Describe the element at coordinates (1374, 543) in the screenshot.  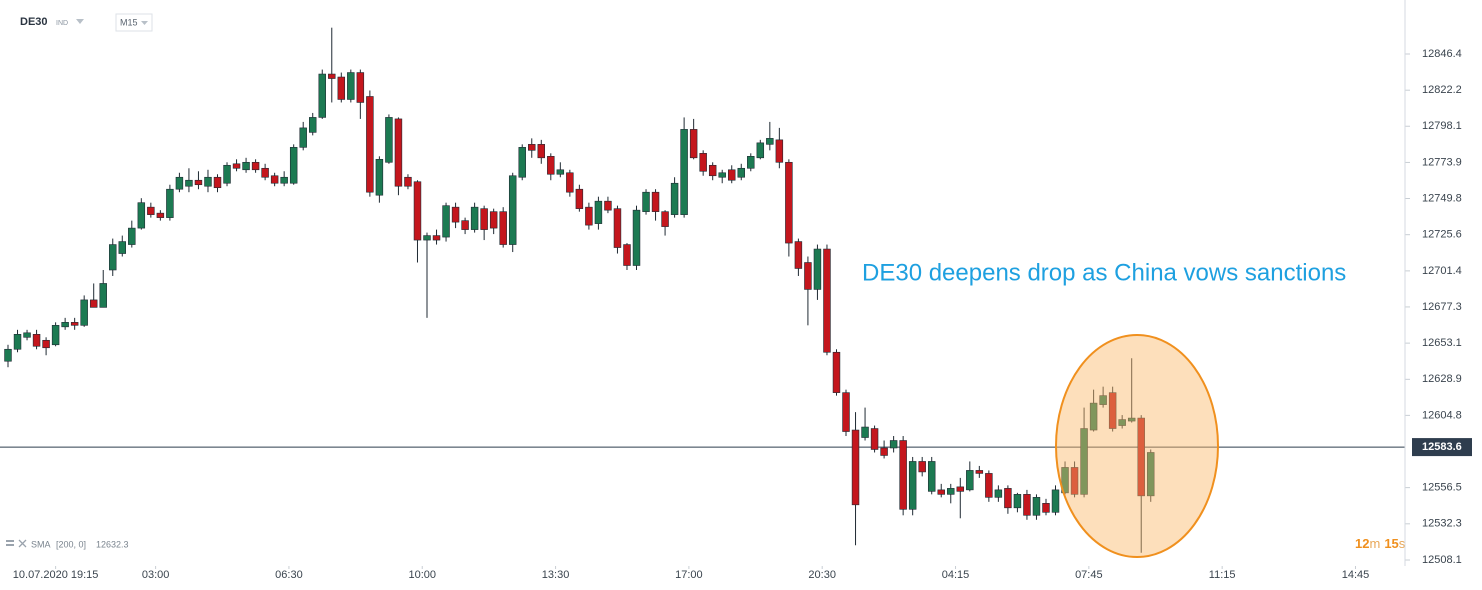
I see `countdown-minutes-unit: m` at that location.